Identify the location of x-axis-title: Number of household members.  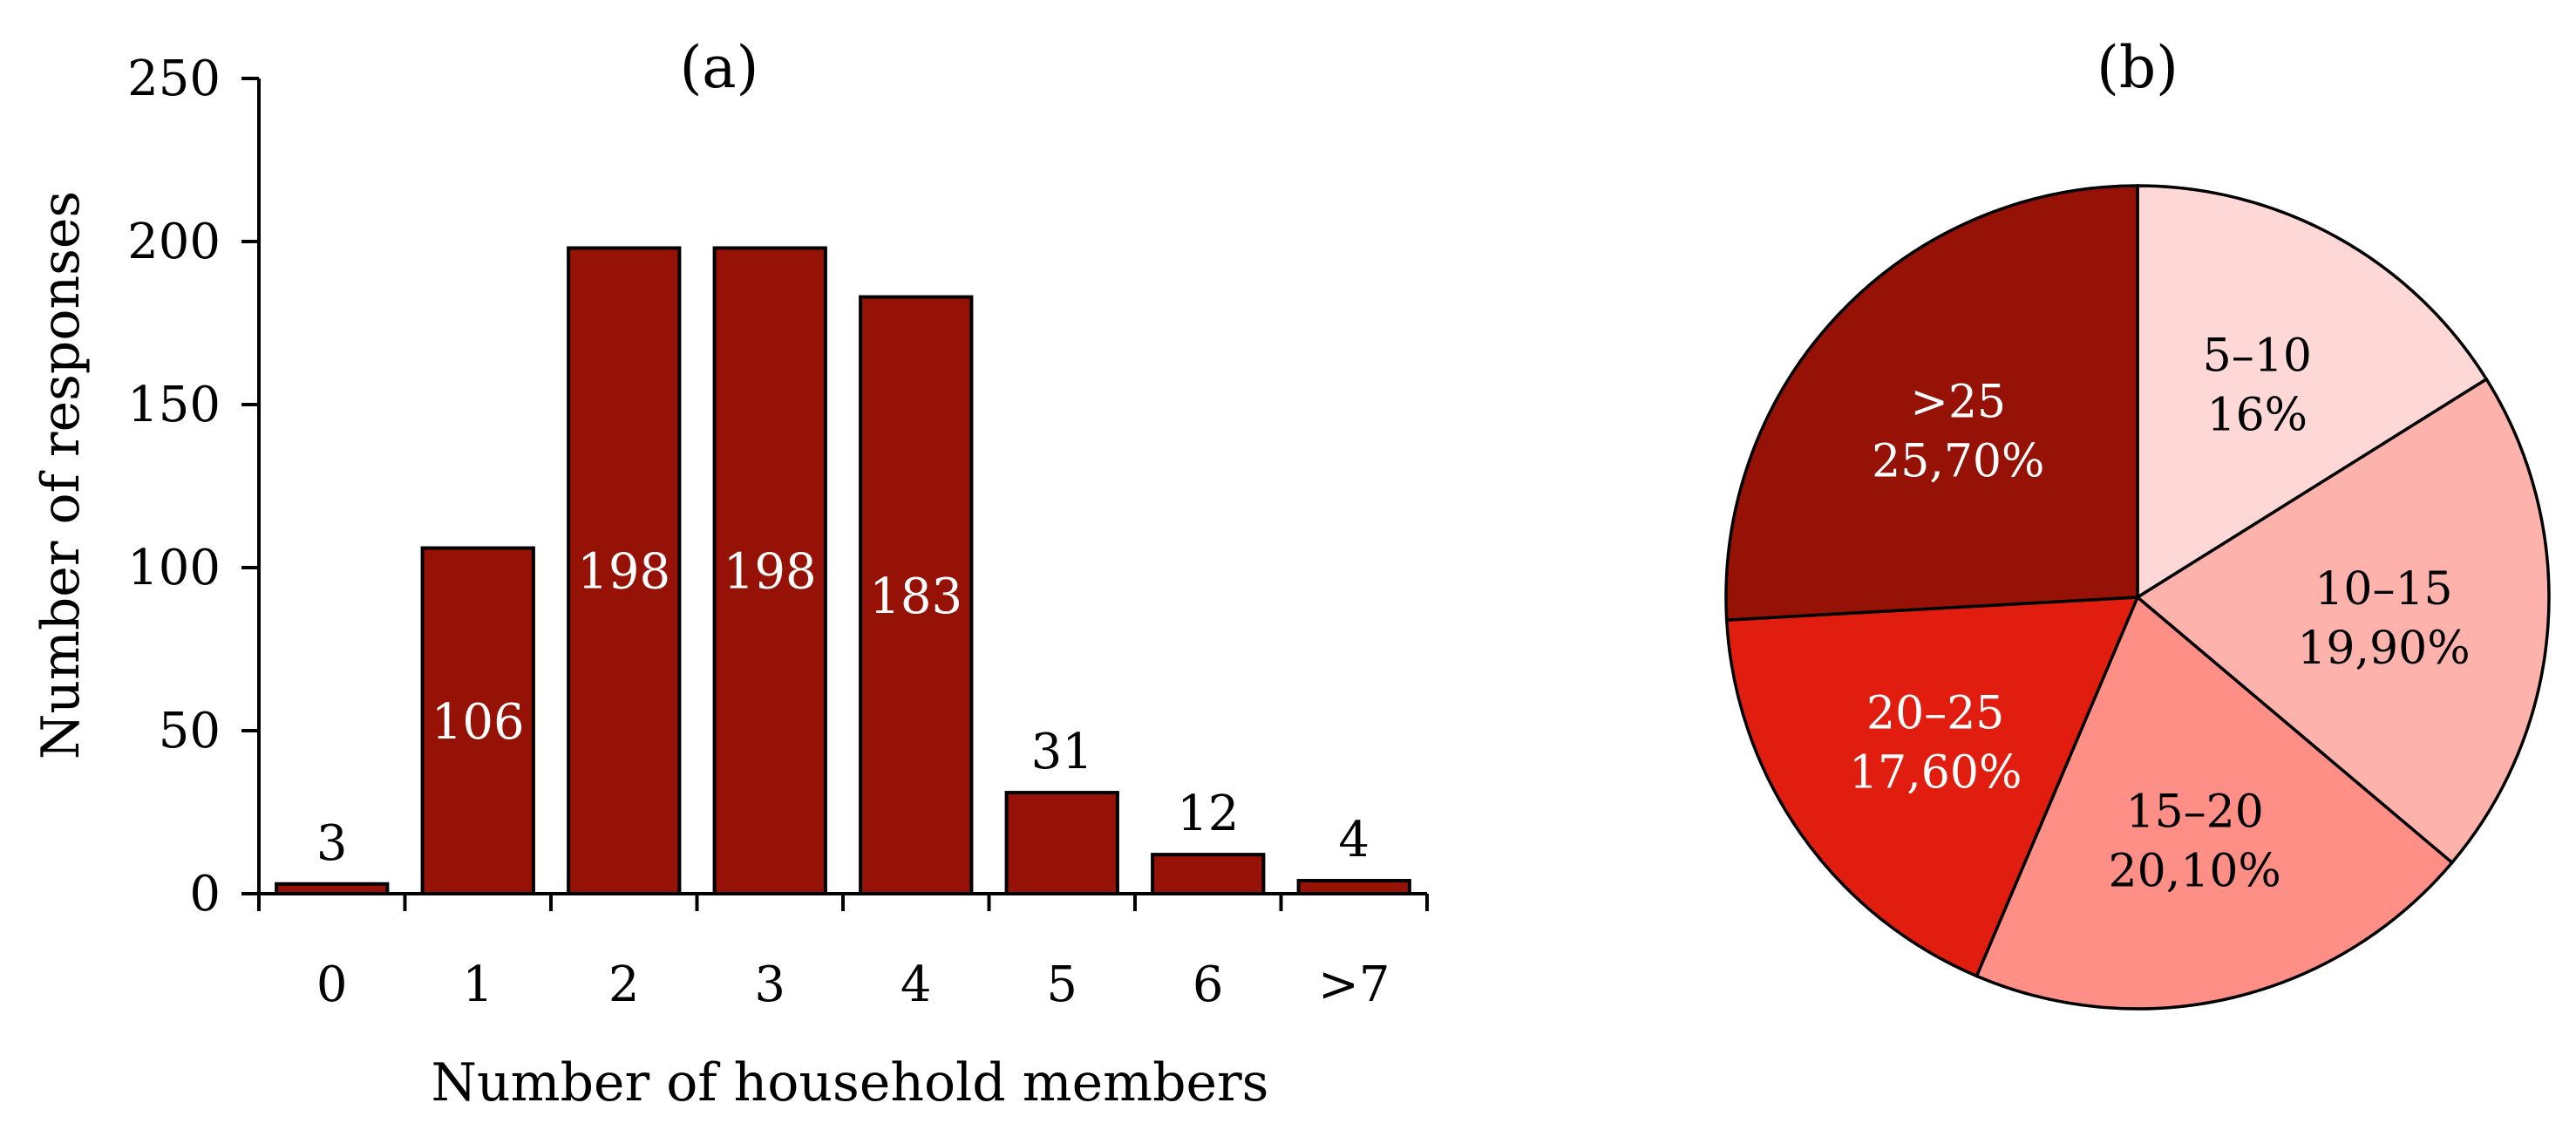
(850, 1082).